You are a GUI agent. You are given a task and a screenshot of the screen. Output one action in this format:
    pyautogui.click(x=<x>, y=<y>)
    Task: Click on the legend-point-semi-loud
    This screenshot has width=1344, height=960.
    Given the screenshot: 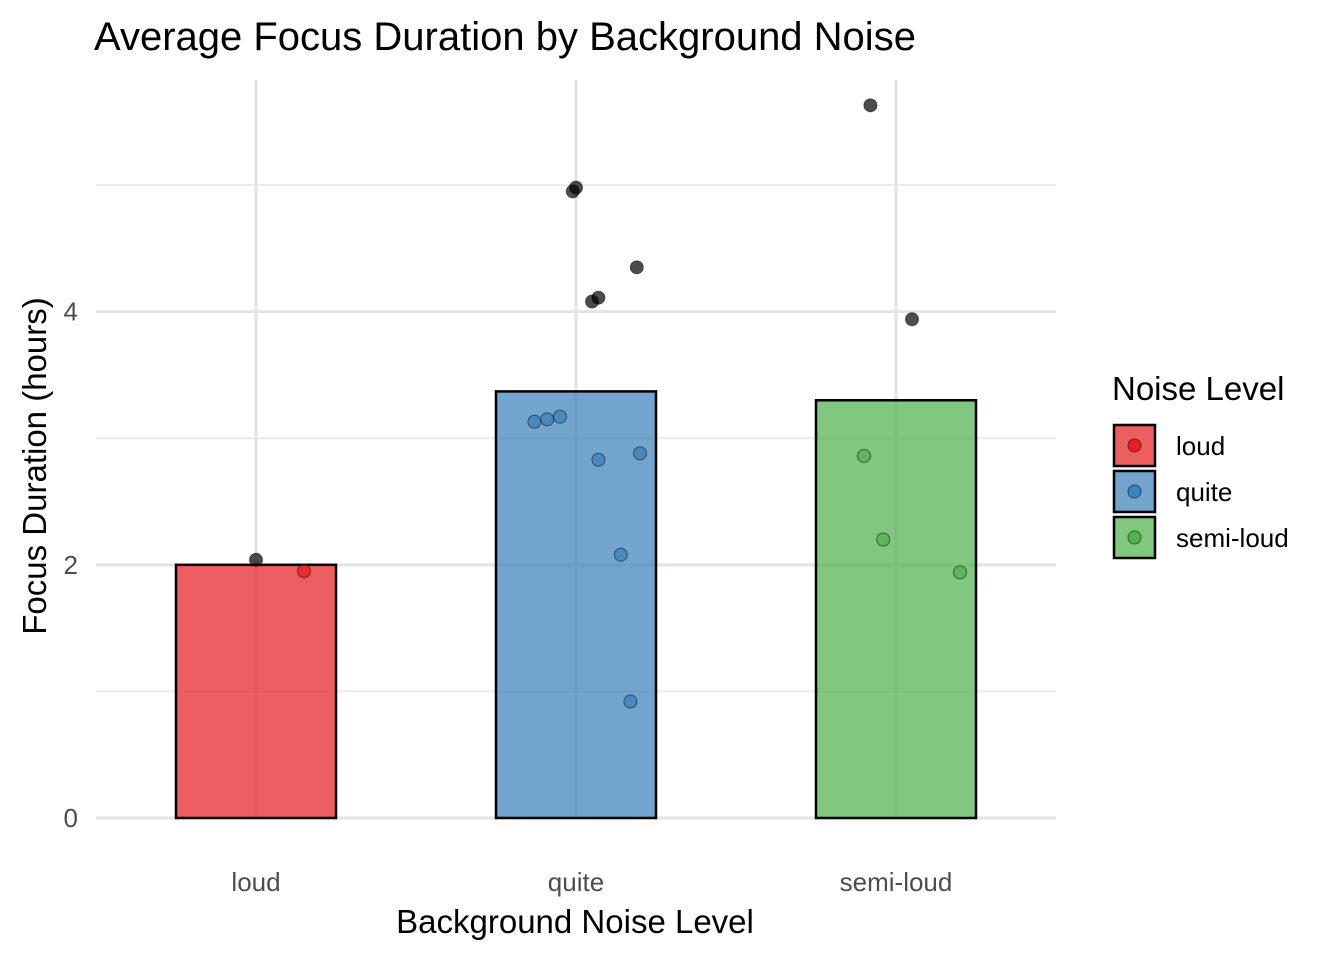 What is the action you would take?
    pyautogui.click(x=1134, y=537)
    